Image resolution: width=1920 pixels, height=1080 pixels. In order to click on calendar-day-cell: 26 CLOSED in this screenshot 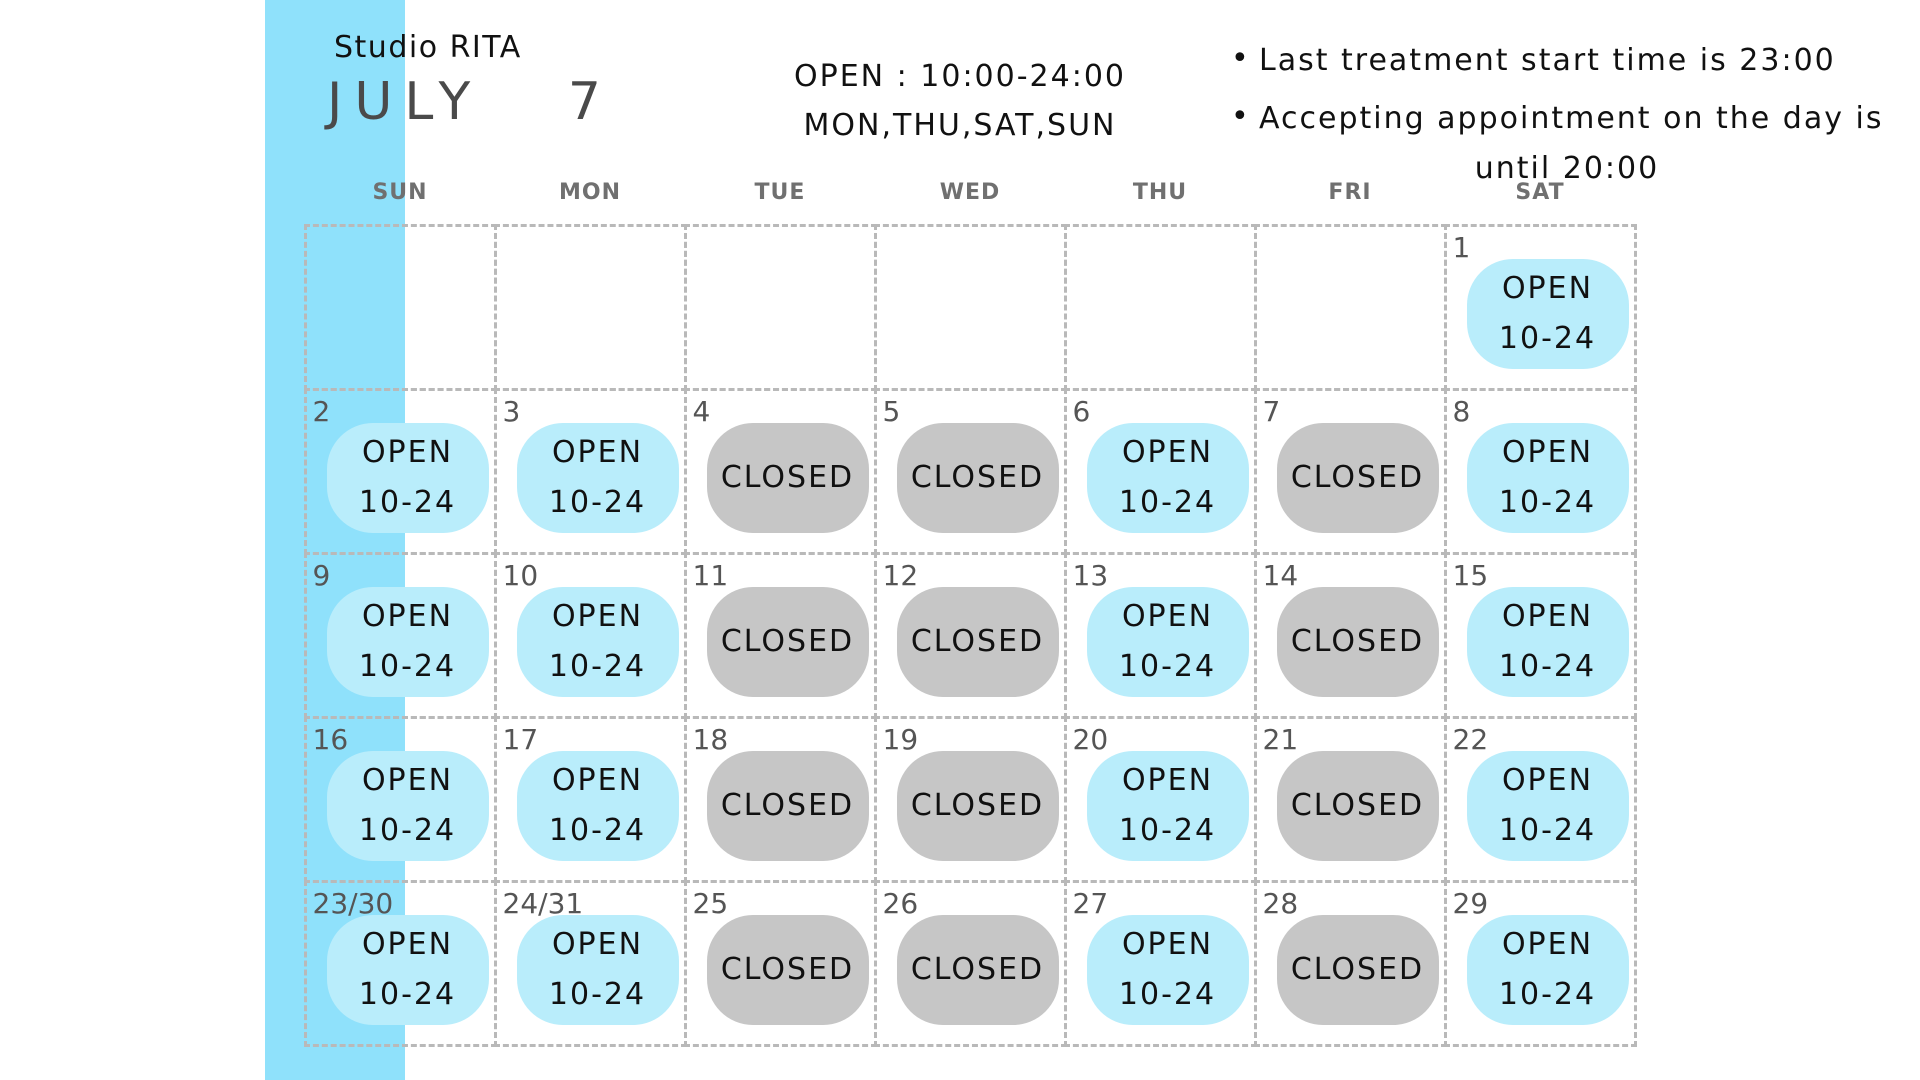, I will do `click(970, 963)`.